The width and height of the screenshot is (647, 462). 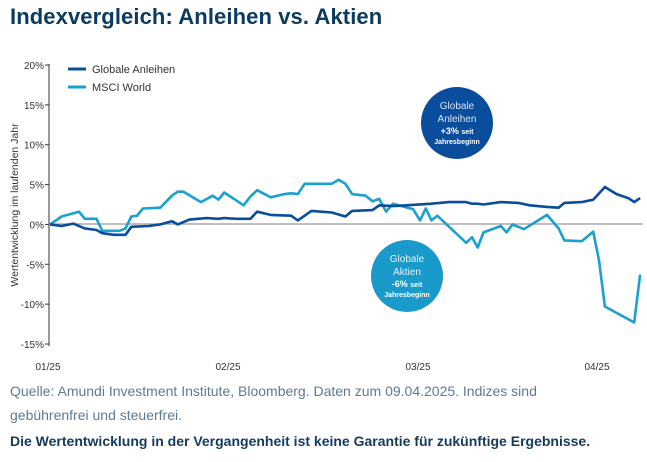 I want to click on chart-title: Indexvergleich: Anleihen vs. Aktien, so click(x=196, y=16).